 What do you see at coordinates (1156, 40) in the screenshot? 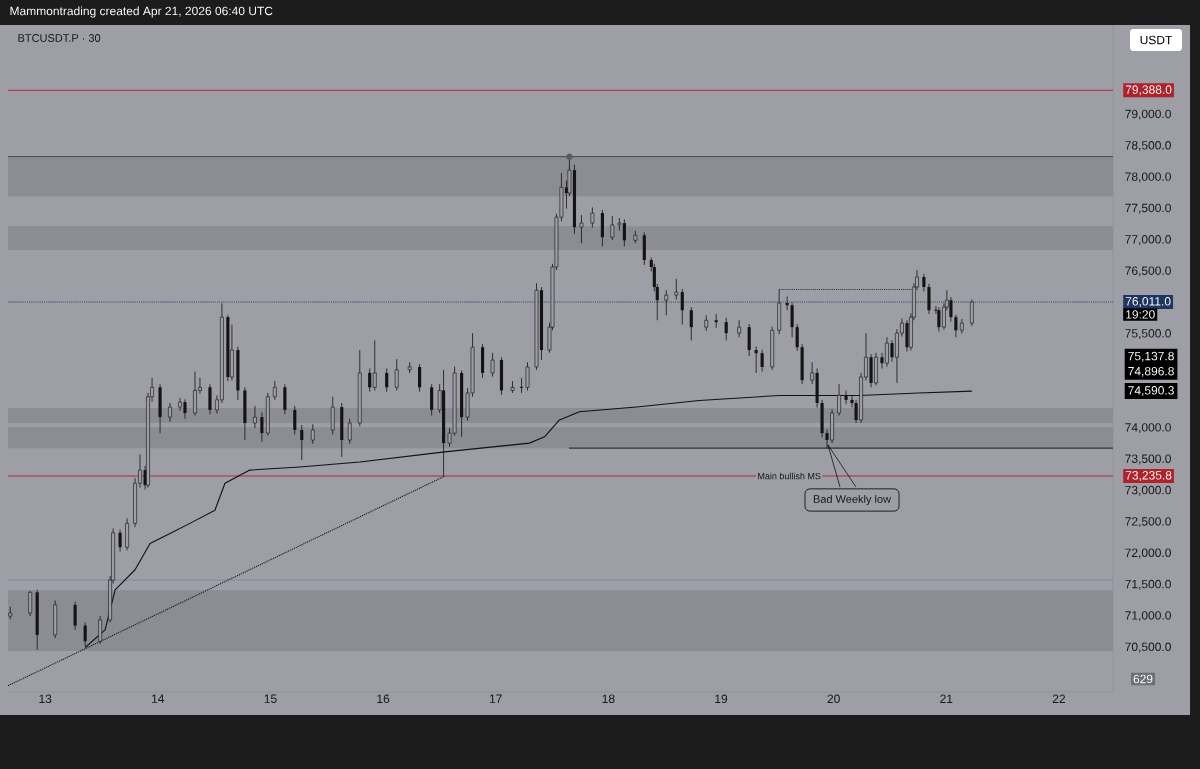
I see `text: USDT` at bounding box center [1156, 40].